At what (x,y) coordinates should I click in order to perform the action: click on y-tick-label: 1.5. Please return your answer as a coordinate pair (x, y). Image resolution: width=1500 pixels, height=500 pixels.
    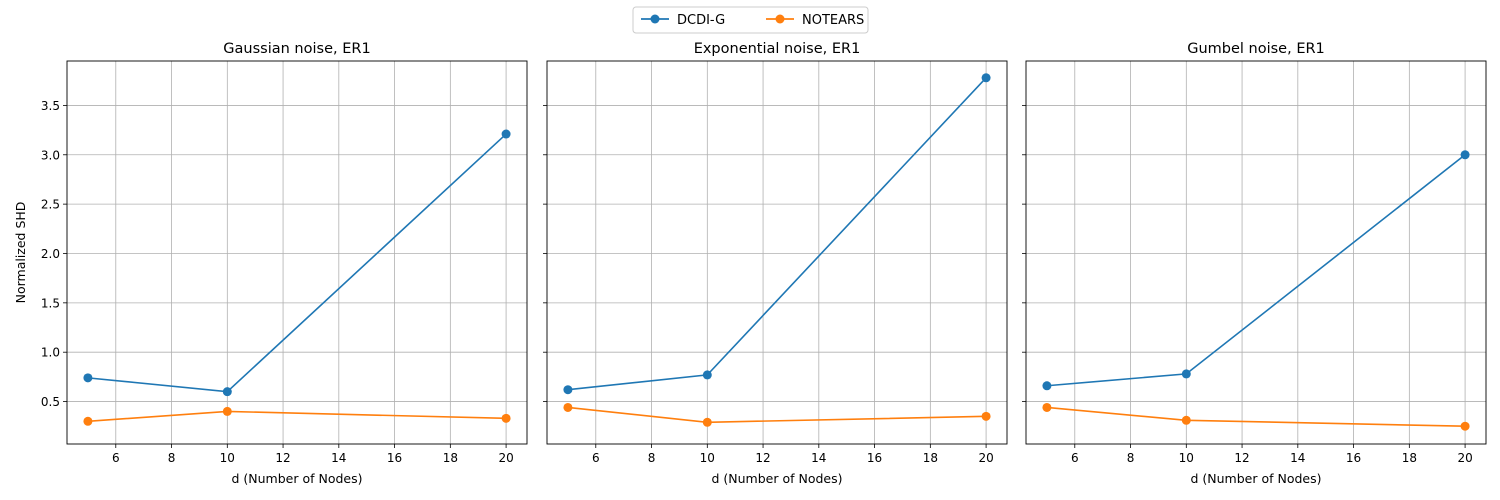
    Looking at the image, I should click on (50, 303).